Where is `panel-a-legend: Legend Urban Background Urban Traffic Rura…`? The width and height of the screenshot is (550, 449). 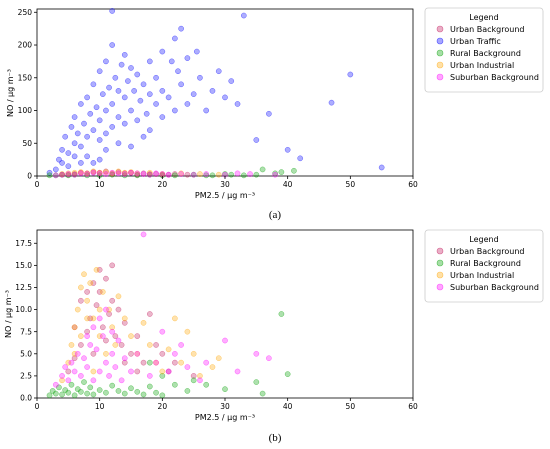 panel-a-legend: Legend Urban Background Urban Traffic Rura… is located at coordinates (484, 50).